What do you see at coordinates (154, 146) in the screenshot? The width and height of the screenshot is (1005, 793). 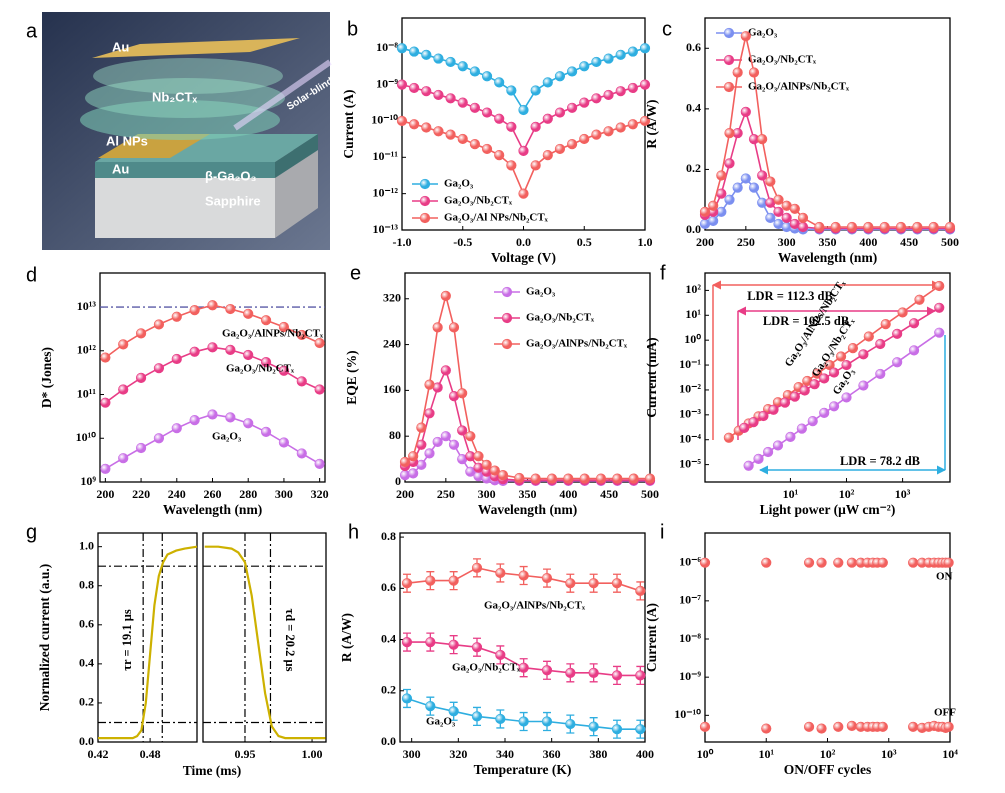 I see `au-electrode` at bounding box center [154, 146].